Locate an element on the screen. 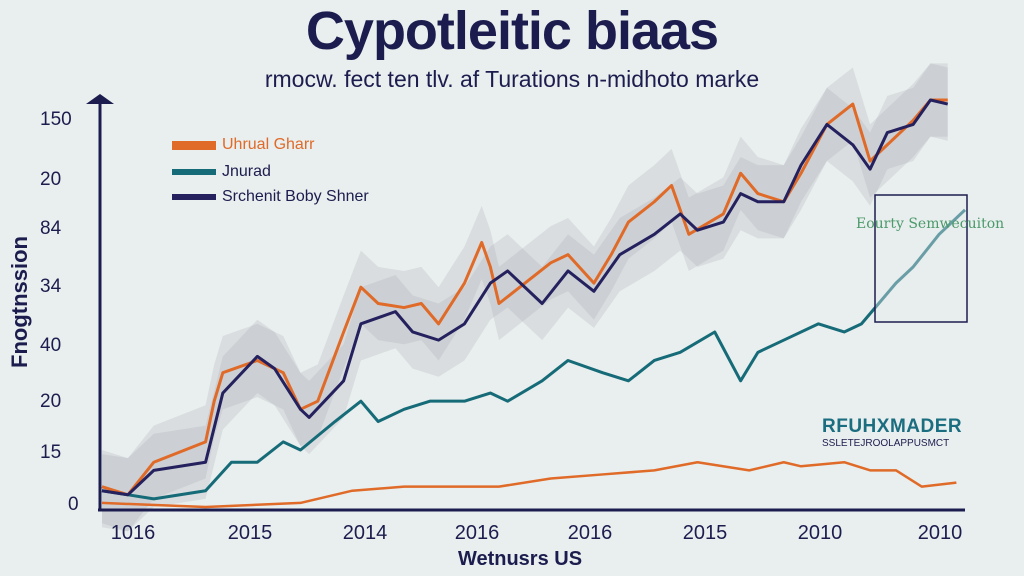  series-line-baseline is located at coordinates (529, 484).